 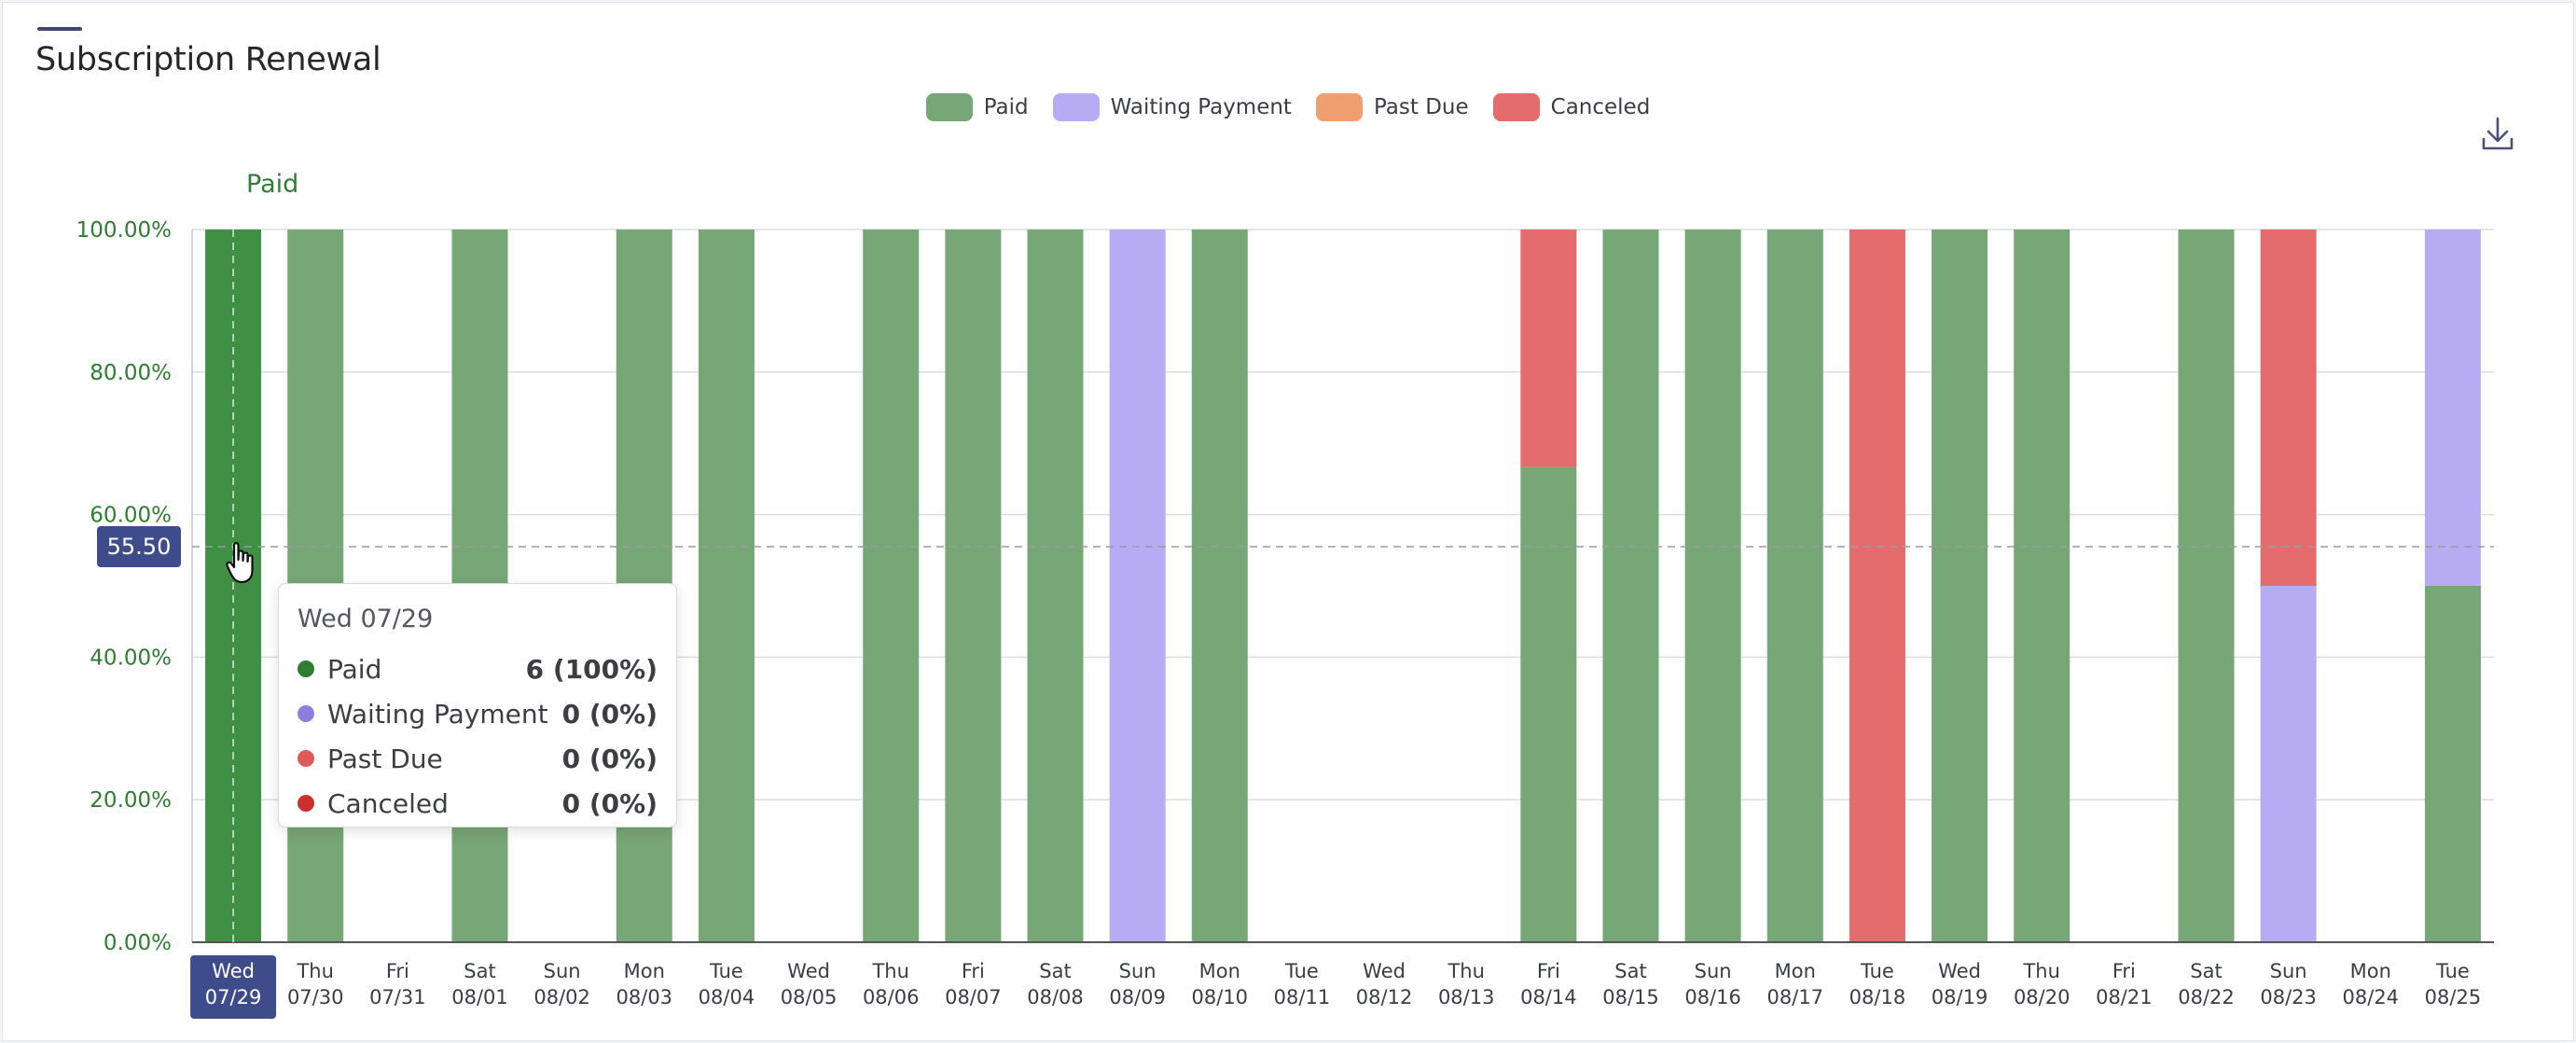 What do you see at coordinates (315, 997) in the screenshot?
I see `x-tick-label-date: 07/30` at bounding box center [315, 997].